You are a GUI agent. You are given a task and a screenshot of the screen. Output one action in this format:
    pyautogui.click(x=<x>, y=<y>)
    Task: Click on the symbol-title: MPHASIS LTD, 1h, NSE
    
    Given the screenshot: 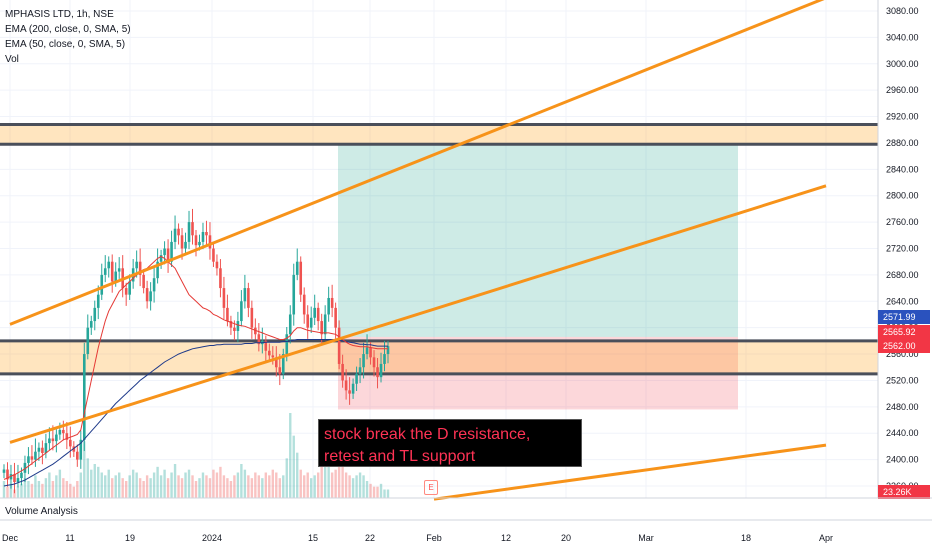 What is the action you would take?
    pyautogui.click(x=59, y=14)
    